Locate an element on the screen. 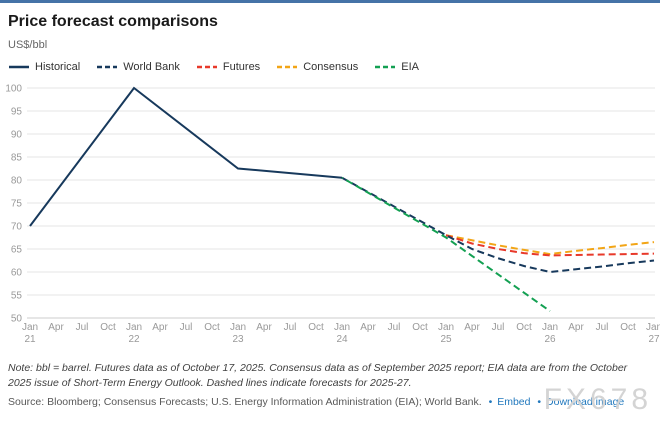  series-line-worldbank is located at coordinates (498, 225).